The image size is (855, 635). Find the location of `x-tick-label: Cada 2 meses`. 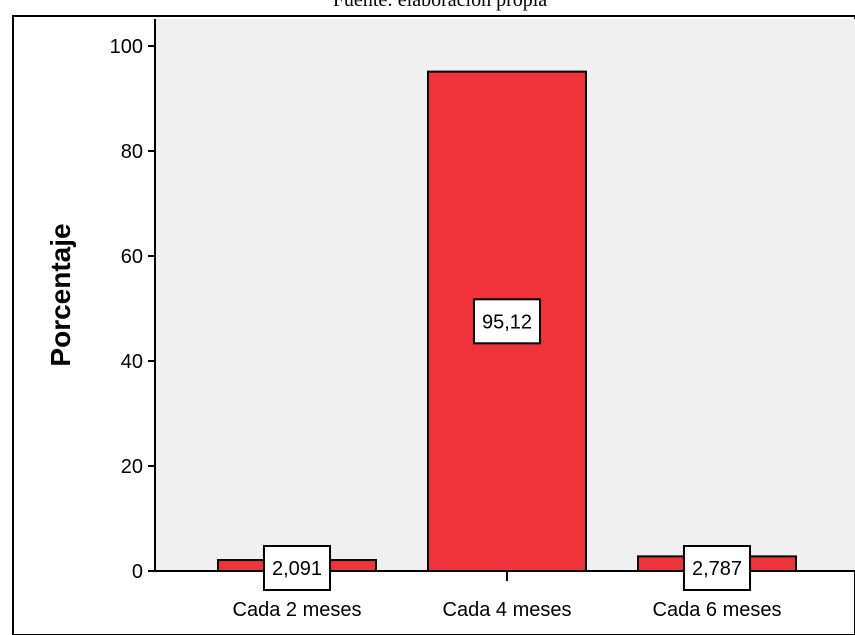

x-tick-label: Cada 2 meses is located at coordinates (297, 610).